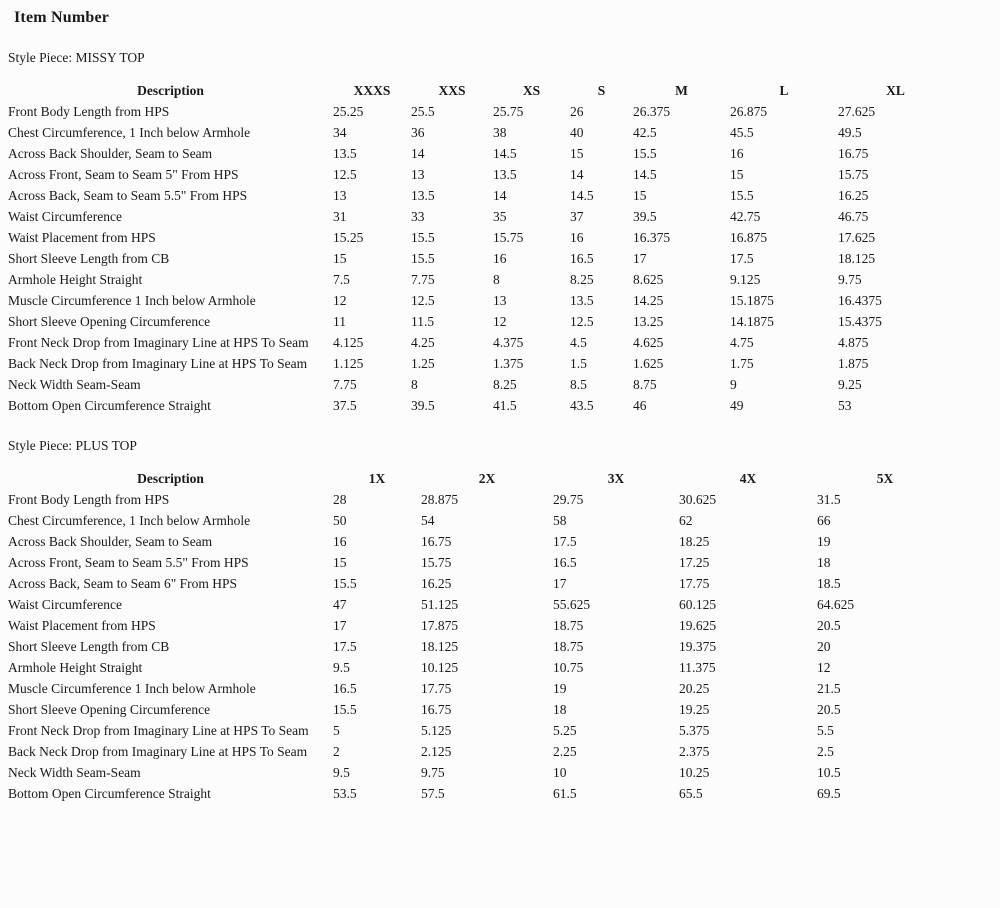 The width and height of the screenshot is (1000, 908). What do you see at coordinates (853, 342) in the screenshot?
I see `measurement-value: 4.875` at bounding box center [853, 342].